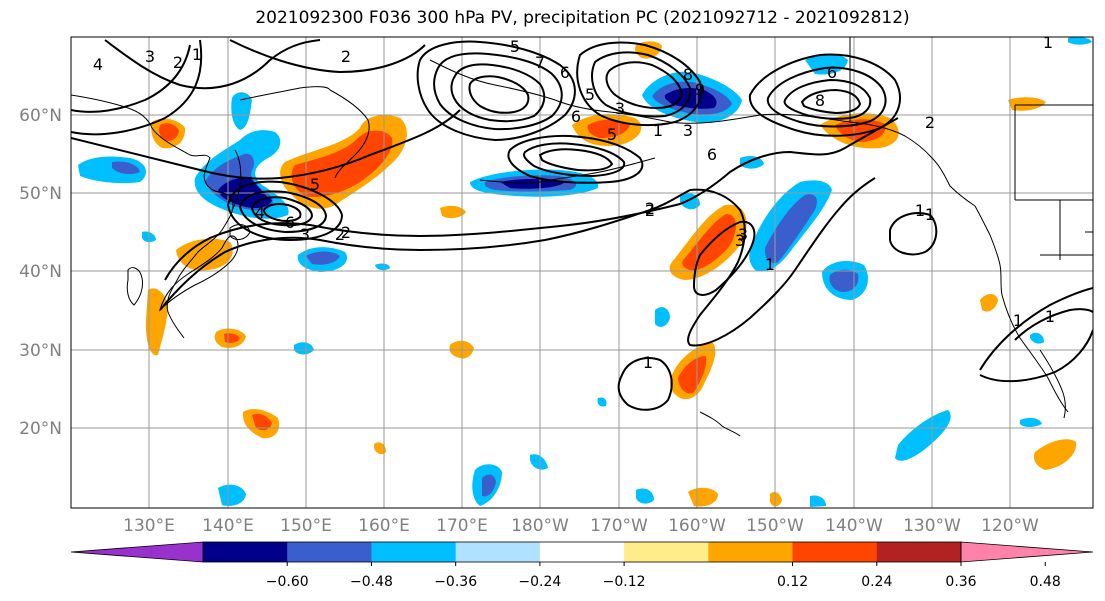 The width and height of the screenshot is (1105, 601). What do you see at coordinates (624, 582) in the screenshot?
I see `colorbar-tick-label: −0.12` at bounding box center [624, 582].